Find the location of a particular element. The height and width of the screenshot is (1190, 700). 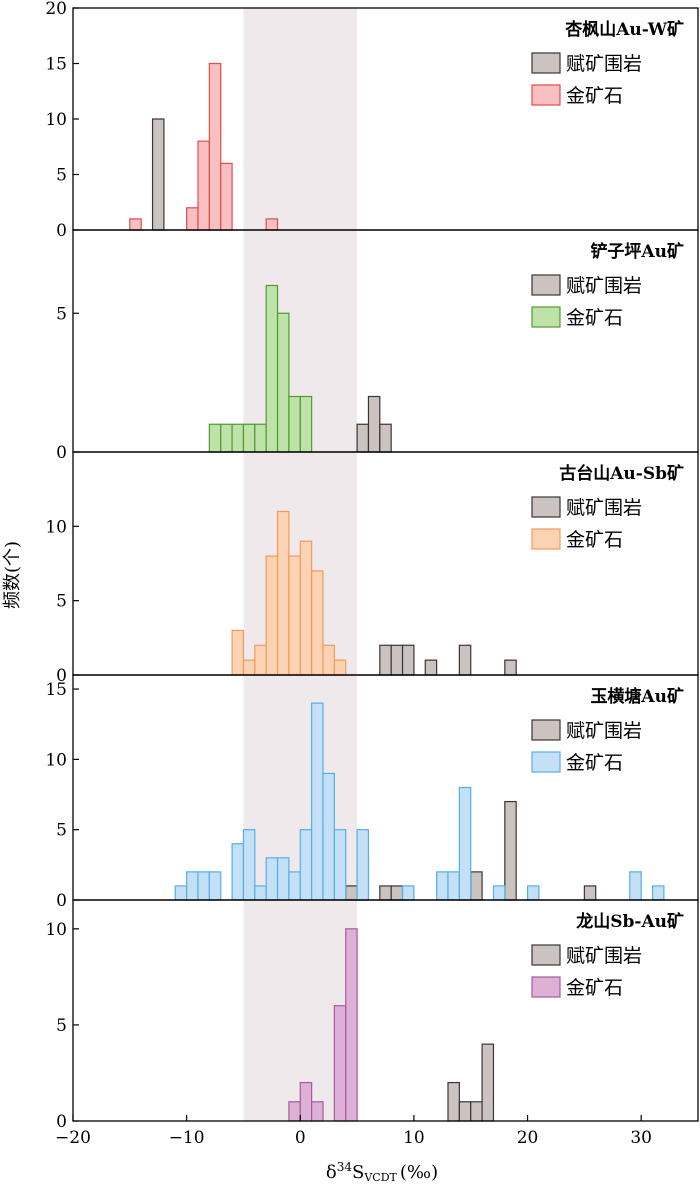

y-axis-title: 频数(个) is located at coordinates (12, 575).